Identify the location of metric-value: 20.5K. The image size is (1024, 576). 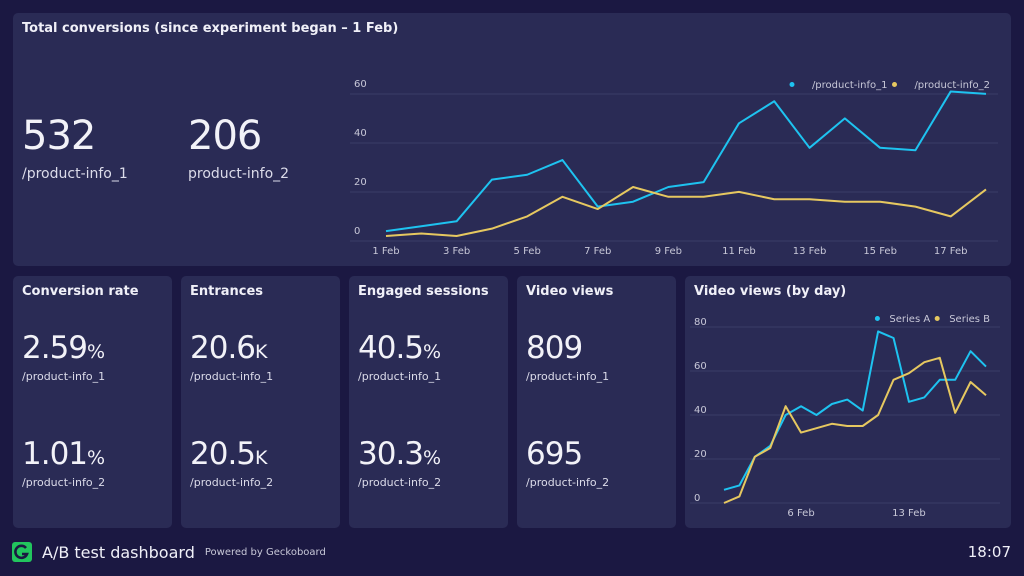
(229, 454).